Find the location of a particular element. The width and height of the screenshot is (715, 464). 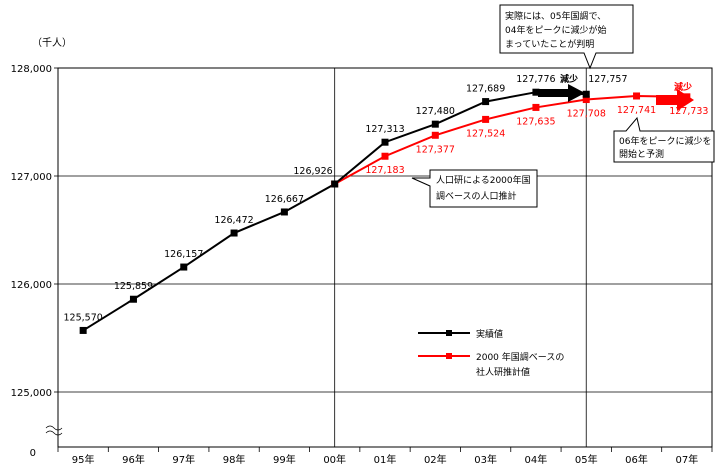

forecast-callout-line1: 06年をピークに減少を is located at coordinates (665, 141).